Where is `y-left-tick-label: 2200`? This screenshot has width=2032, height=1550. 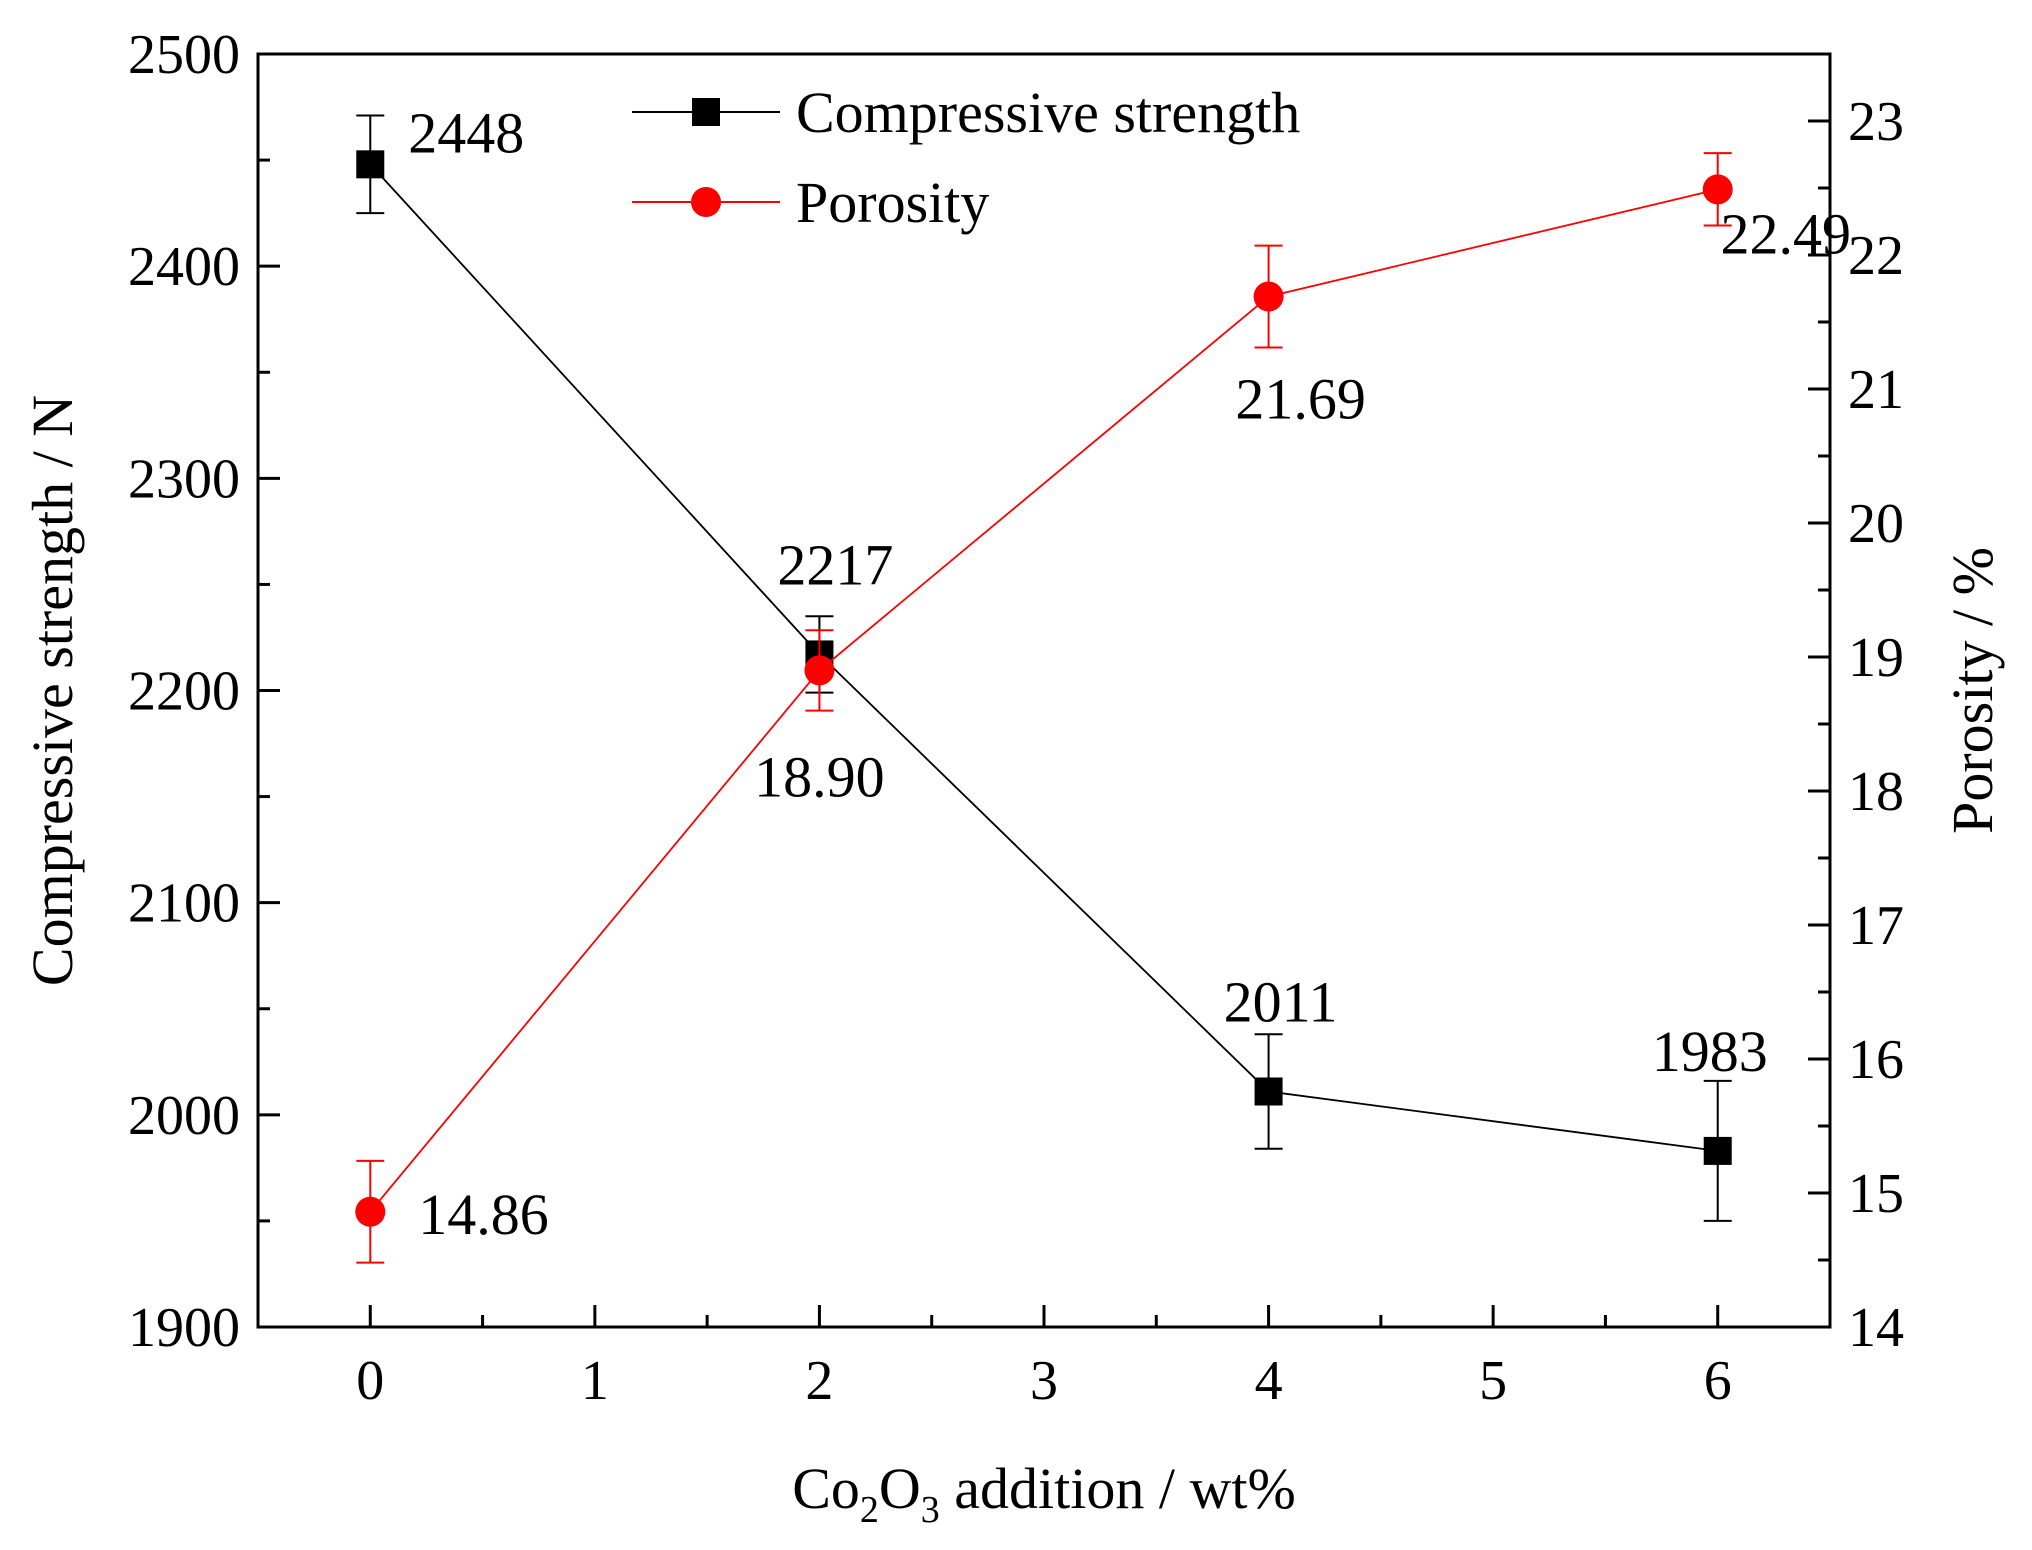 y-left-tick-label: 2200 is located at coordinates (184, 692).